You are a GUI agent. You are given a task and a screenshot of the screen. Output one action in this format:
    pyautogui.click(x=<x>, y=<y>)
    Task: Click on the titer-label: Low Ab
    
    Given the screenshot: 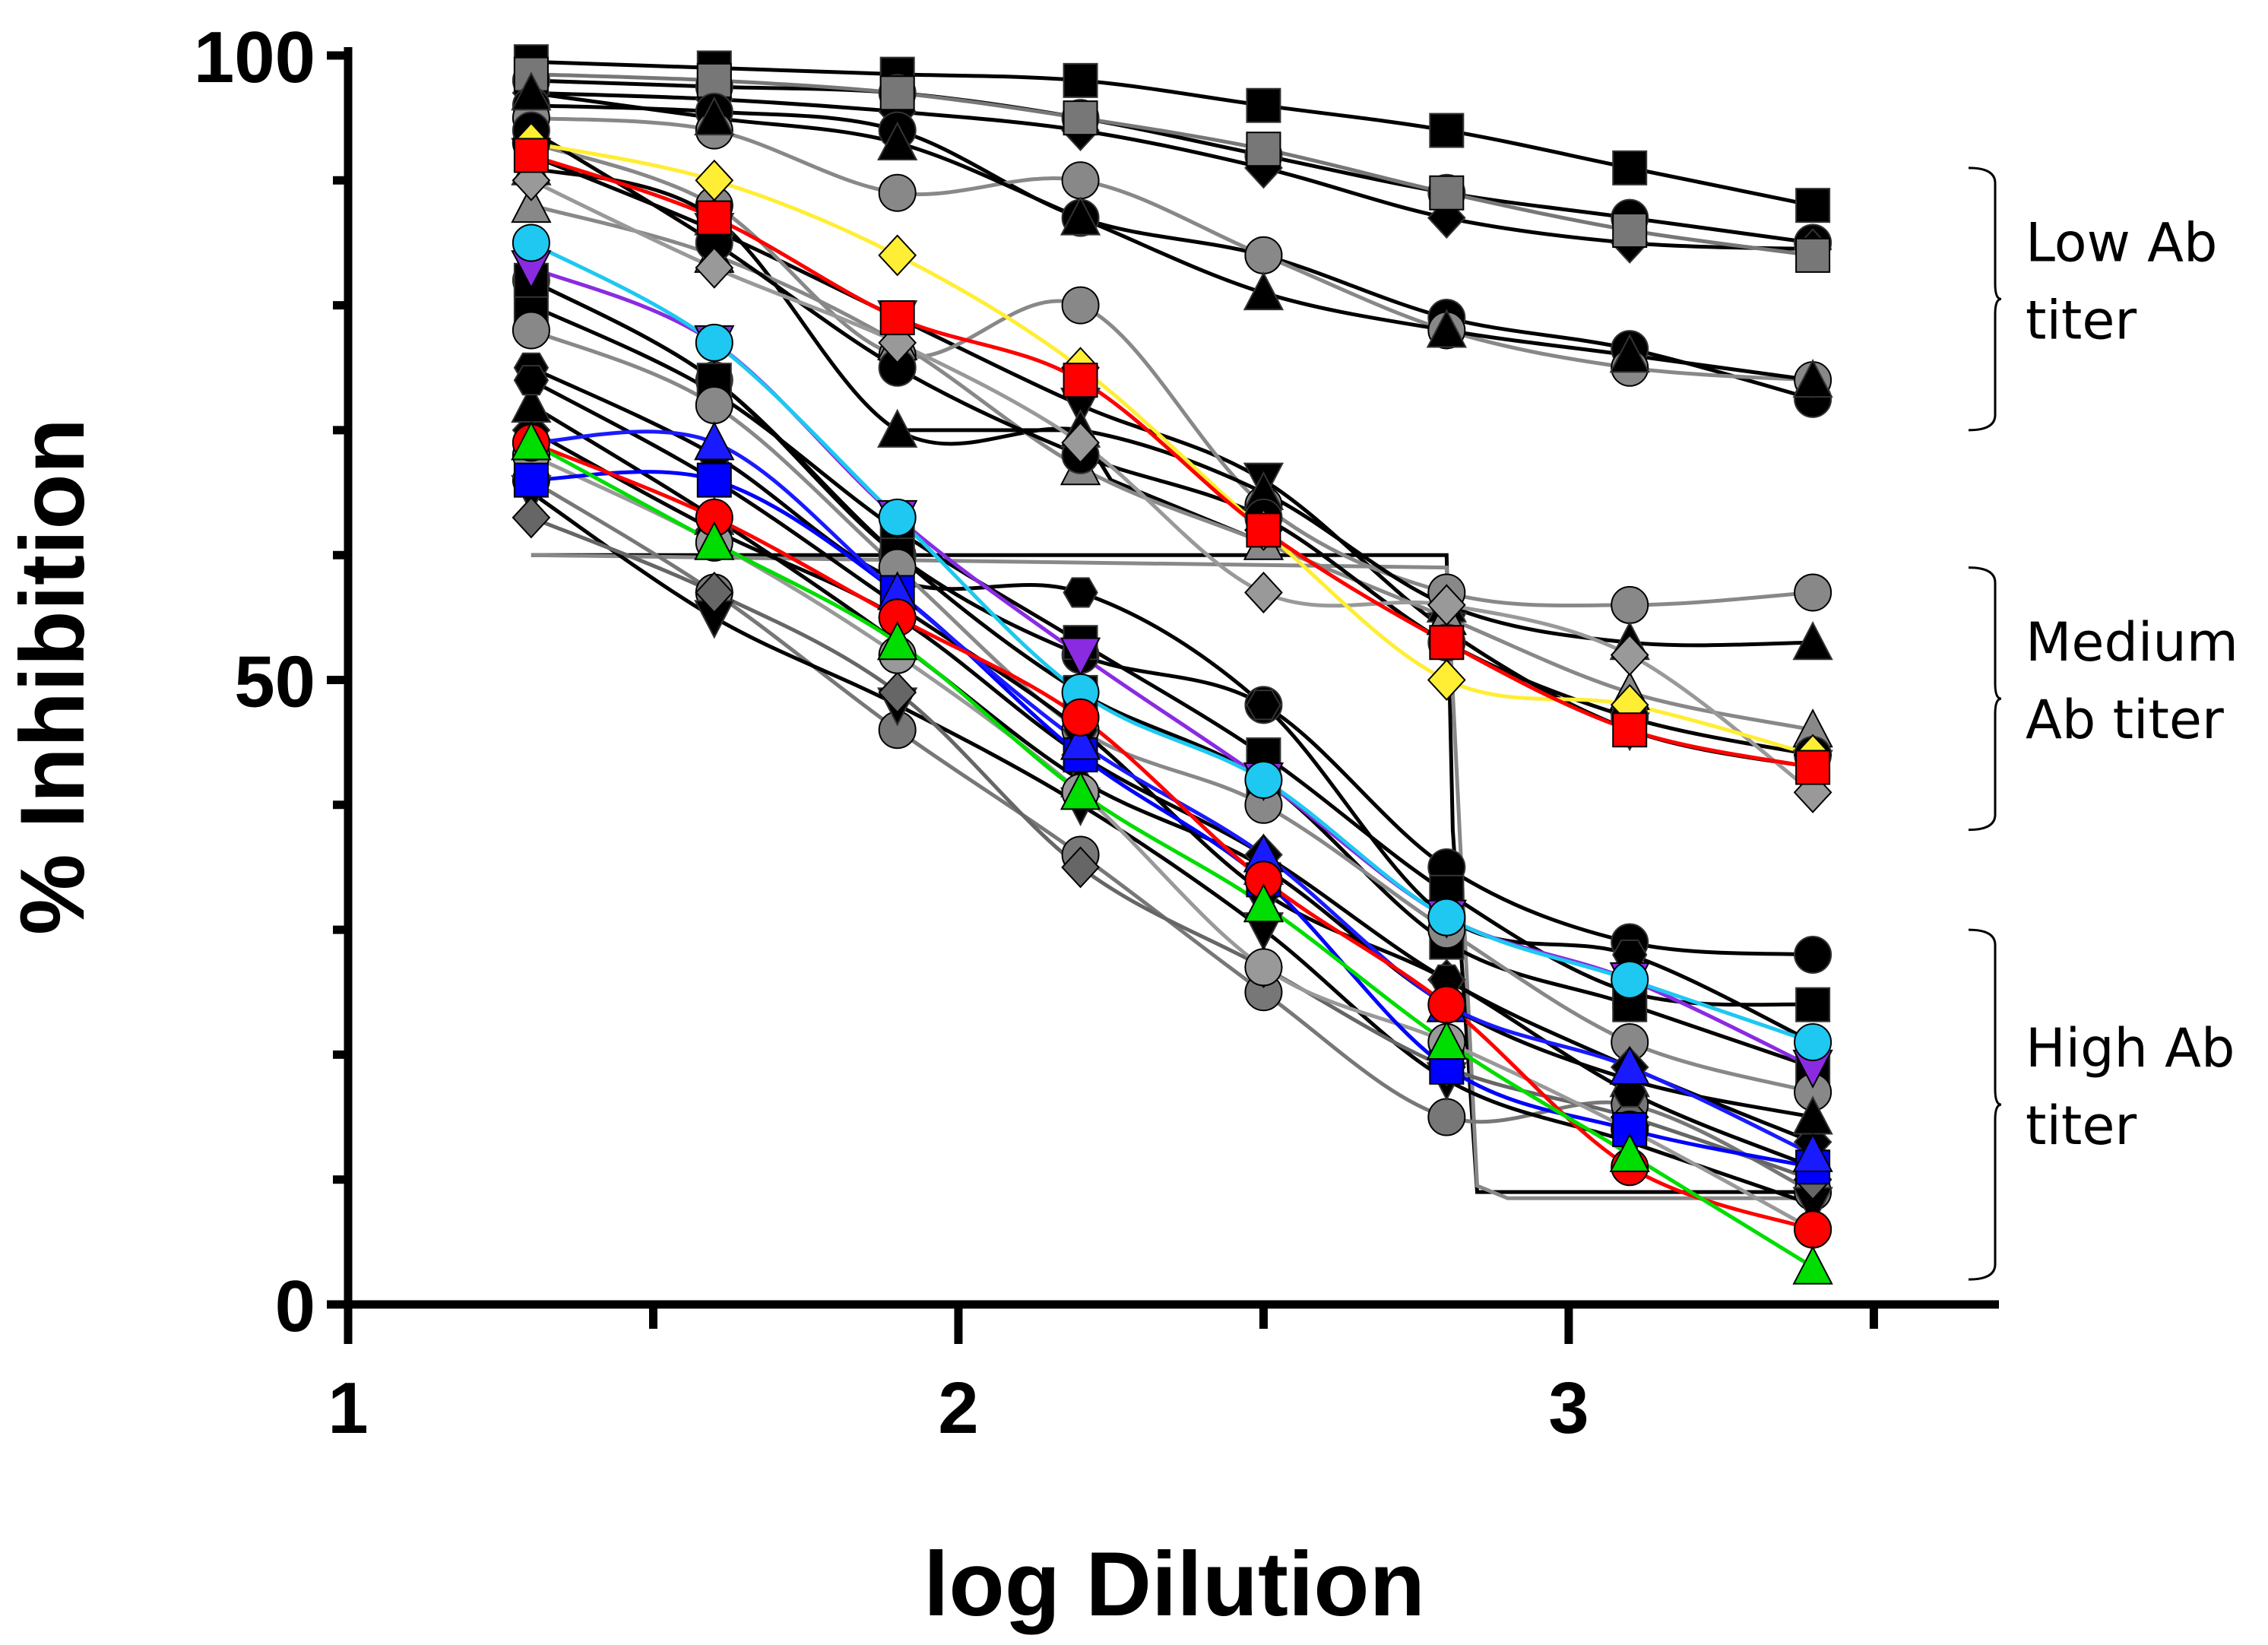 What is the action you would take?
    pyautogui.click(x=2121, y=242)
    